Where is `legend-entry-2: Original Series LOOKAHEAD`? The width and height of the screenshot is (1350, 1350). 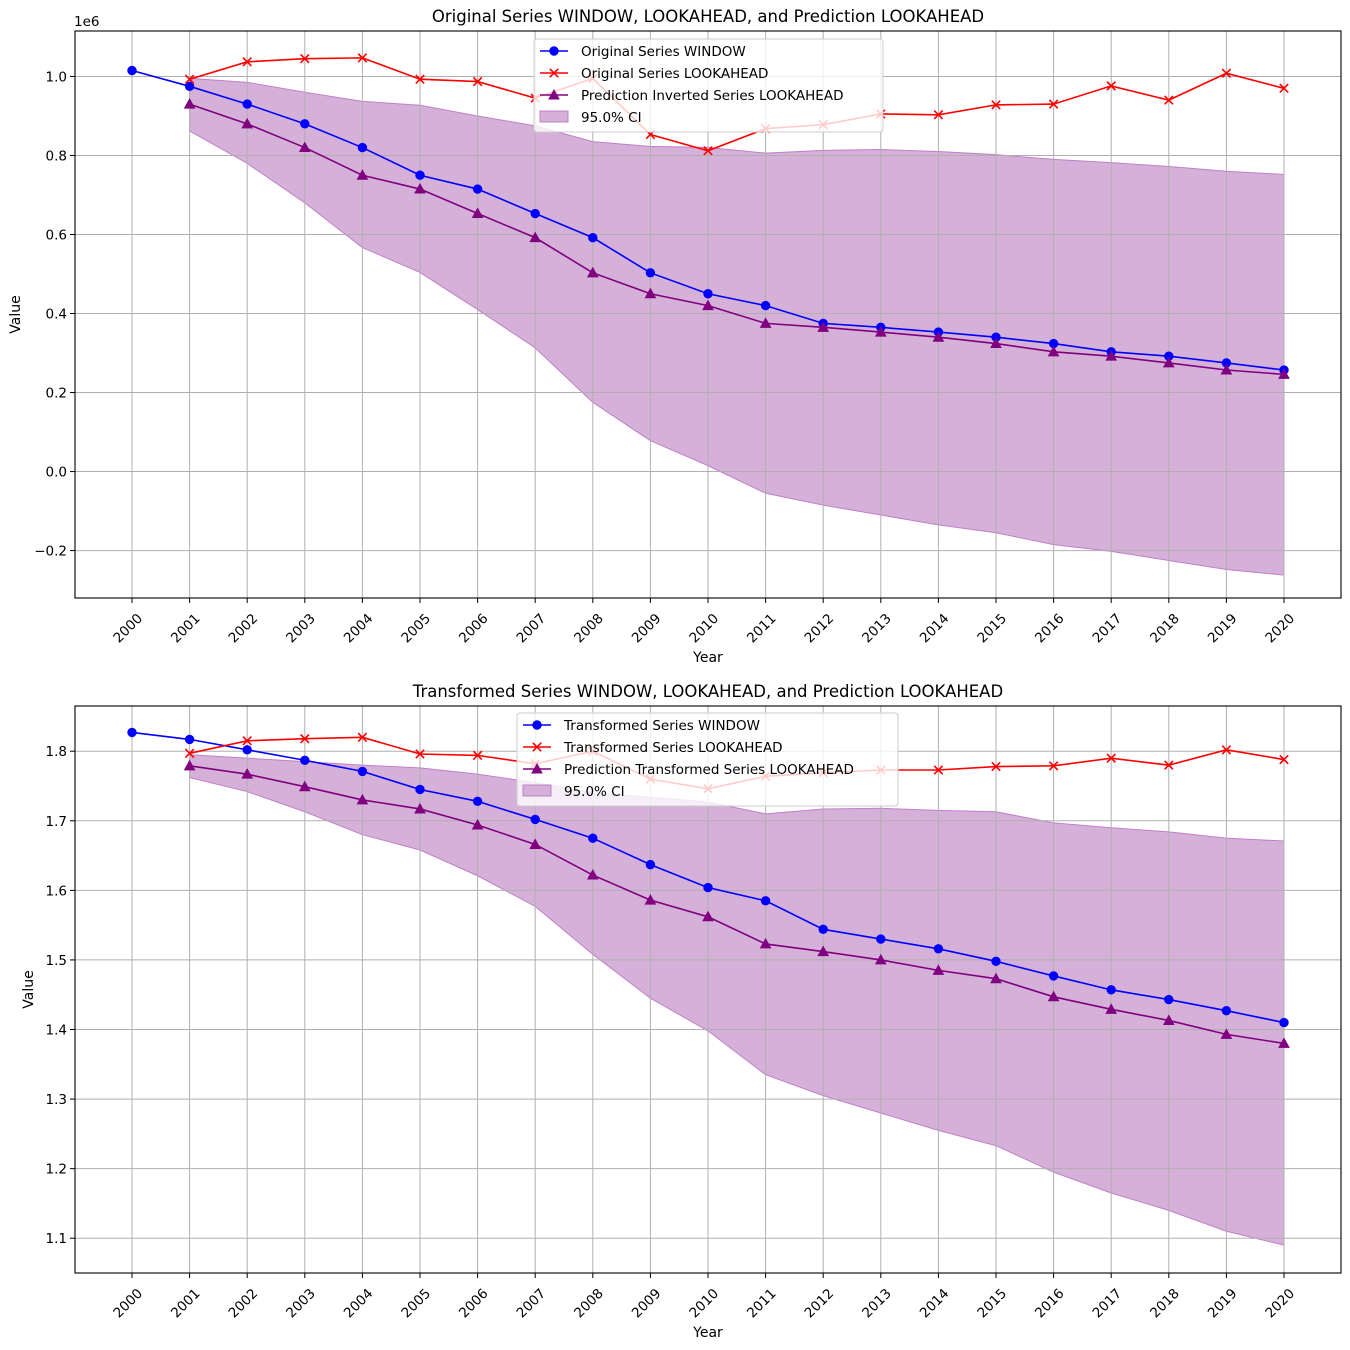
legend-entry-2: Original Series LOOKAHEAD is located at coordinates (654, 74).